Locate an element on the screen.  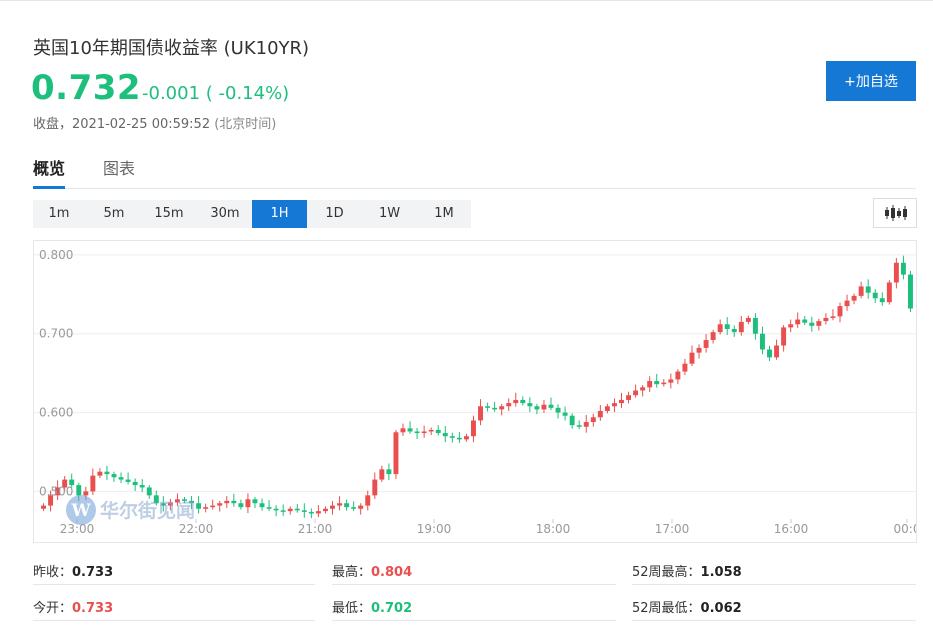
y-tick-label: 0.700 is located at coordinates (56, 334).